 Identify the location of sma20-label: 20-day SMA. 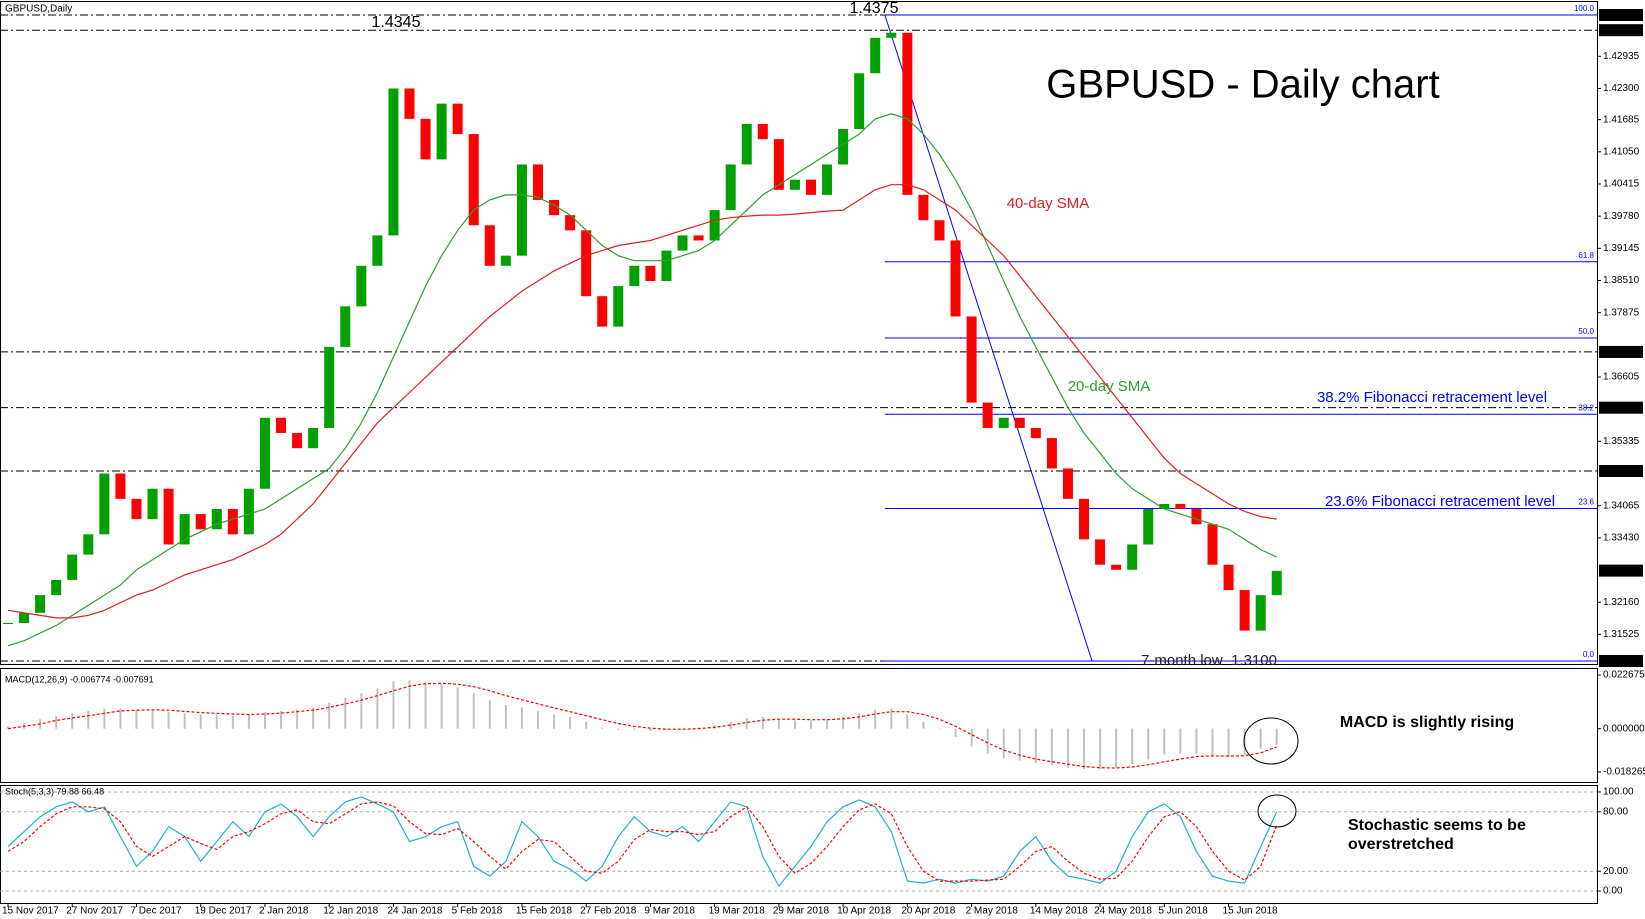
(1109, 386).